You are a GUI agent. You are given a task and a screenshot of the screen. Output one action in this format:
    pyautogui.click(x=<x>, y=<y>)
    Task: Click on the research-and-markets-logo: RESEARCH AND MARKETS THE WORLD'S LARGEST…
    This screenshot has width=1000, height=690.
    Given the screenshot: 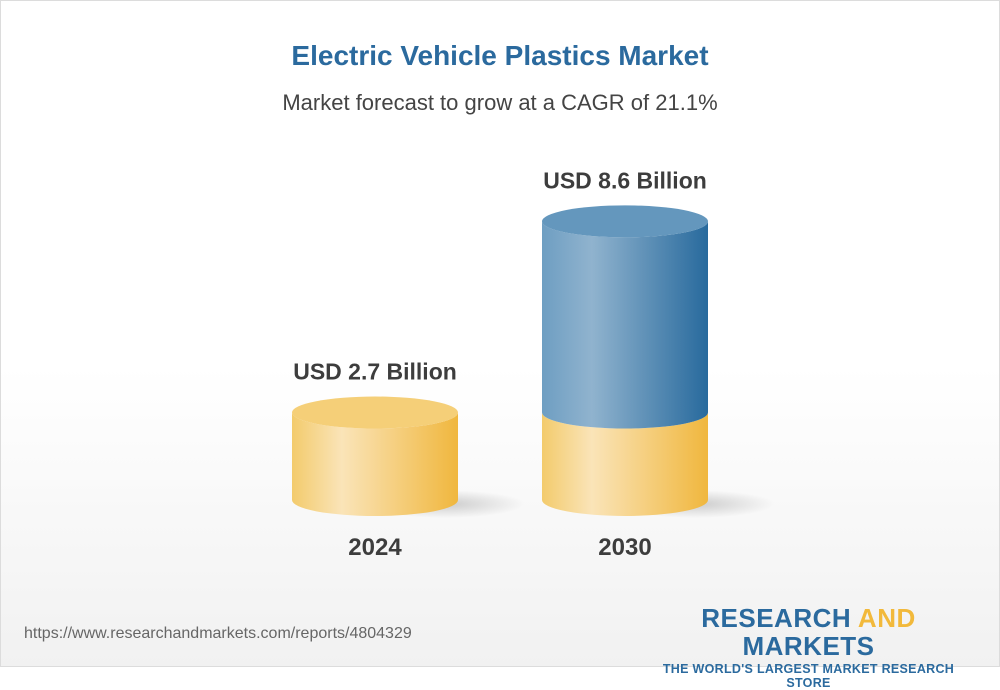 What is the action you would take?
    pyautogui.click(x=808, y=646)
    